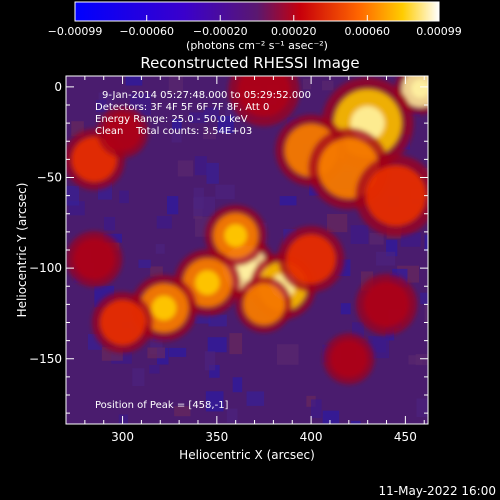 The height and width of the screenshot is (500, 500). What do you see at coordinates (249, 63) in the screenshot?
I see `chart-title: Reconstructed RHESSI Image` at bounding box center [249, 63].